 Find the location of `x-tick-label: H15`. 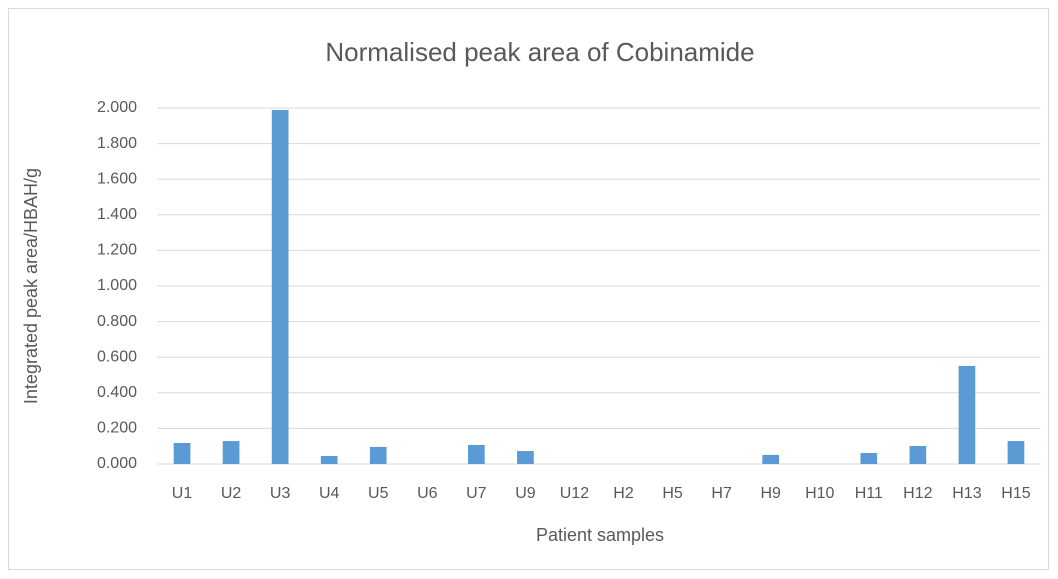

x-tick-label: H15 is located at coordinates (1015, 493).